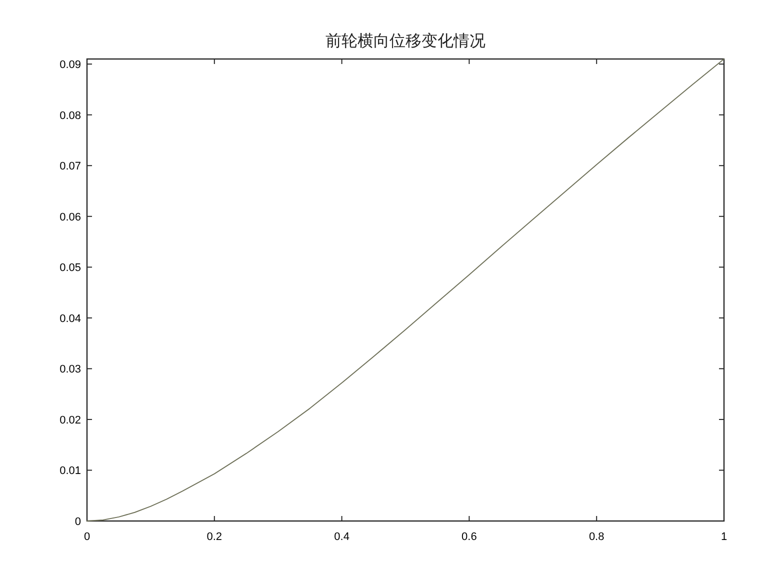 This screenshot has width=775, height=576. I want to click on y-tick-label: 0.04, so click(70, 318).